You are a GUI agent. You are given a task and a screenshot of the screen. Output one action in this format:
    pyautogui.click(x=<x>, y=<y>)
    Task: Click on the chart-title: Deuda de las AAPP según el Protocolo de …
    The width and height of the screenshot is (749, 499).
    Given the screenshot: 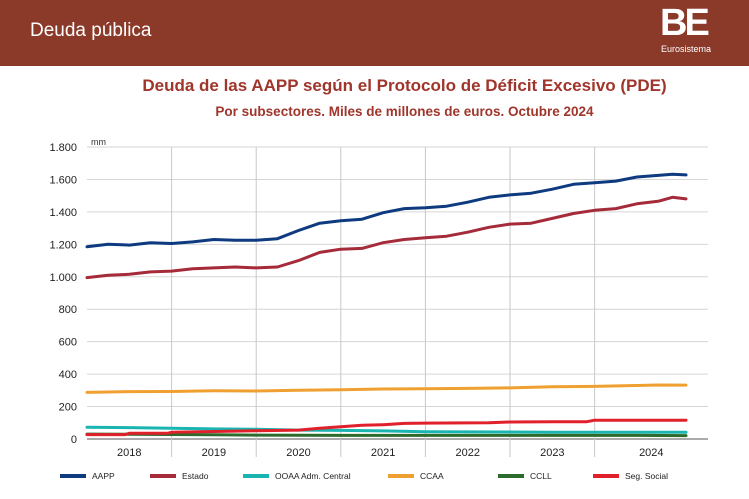 What is the action you would take?
    pyautogui.click(x=404, y=85)
    